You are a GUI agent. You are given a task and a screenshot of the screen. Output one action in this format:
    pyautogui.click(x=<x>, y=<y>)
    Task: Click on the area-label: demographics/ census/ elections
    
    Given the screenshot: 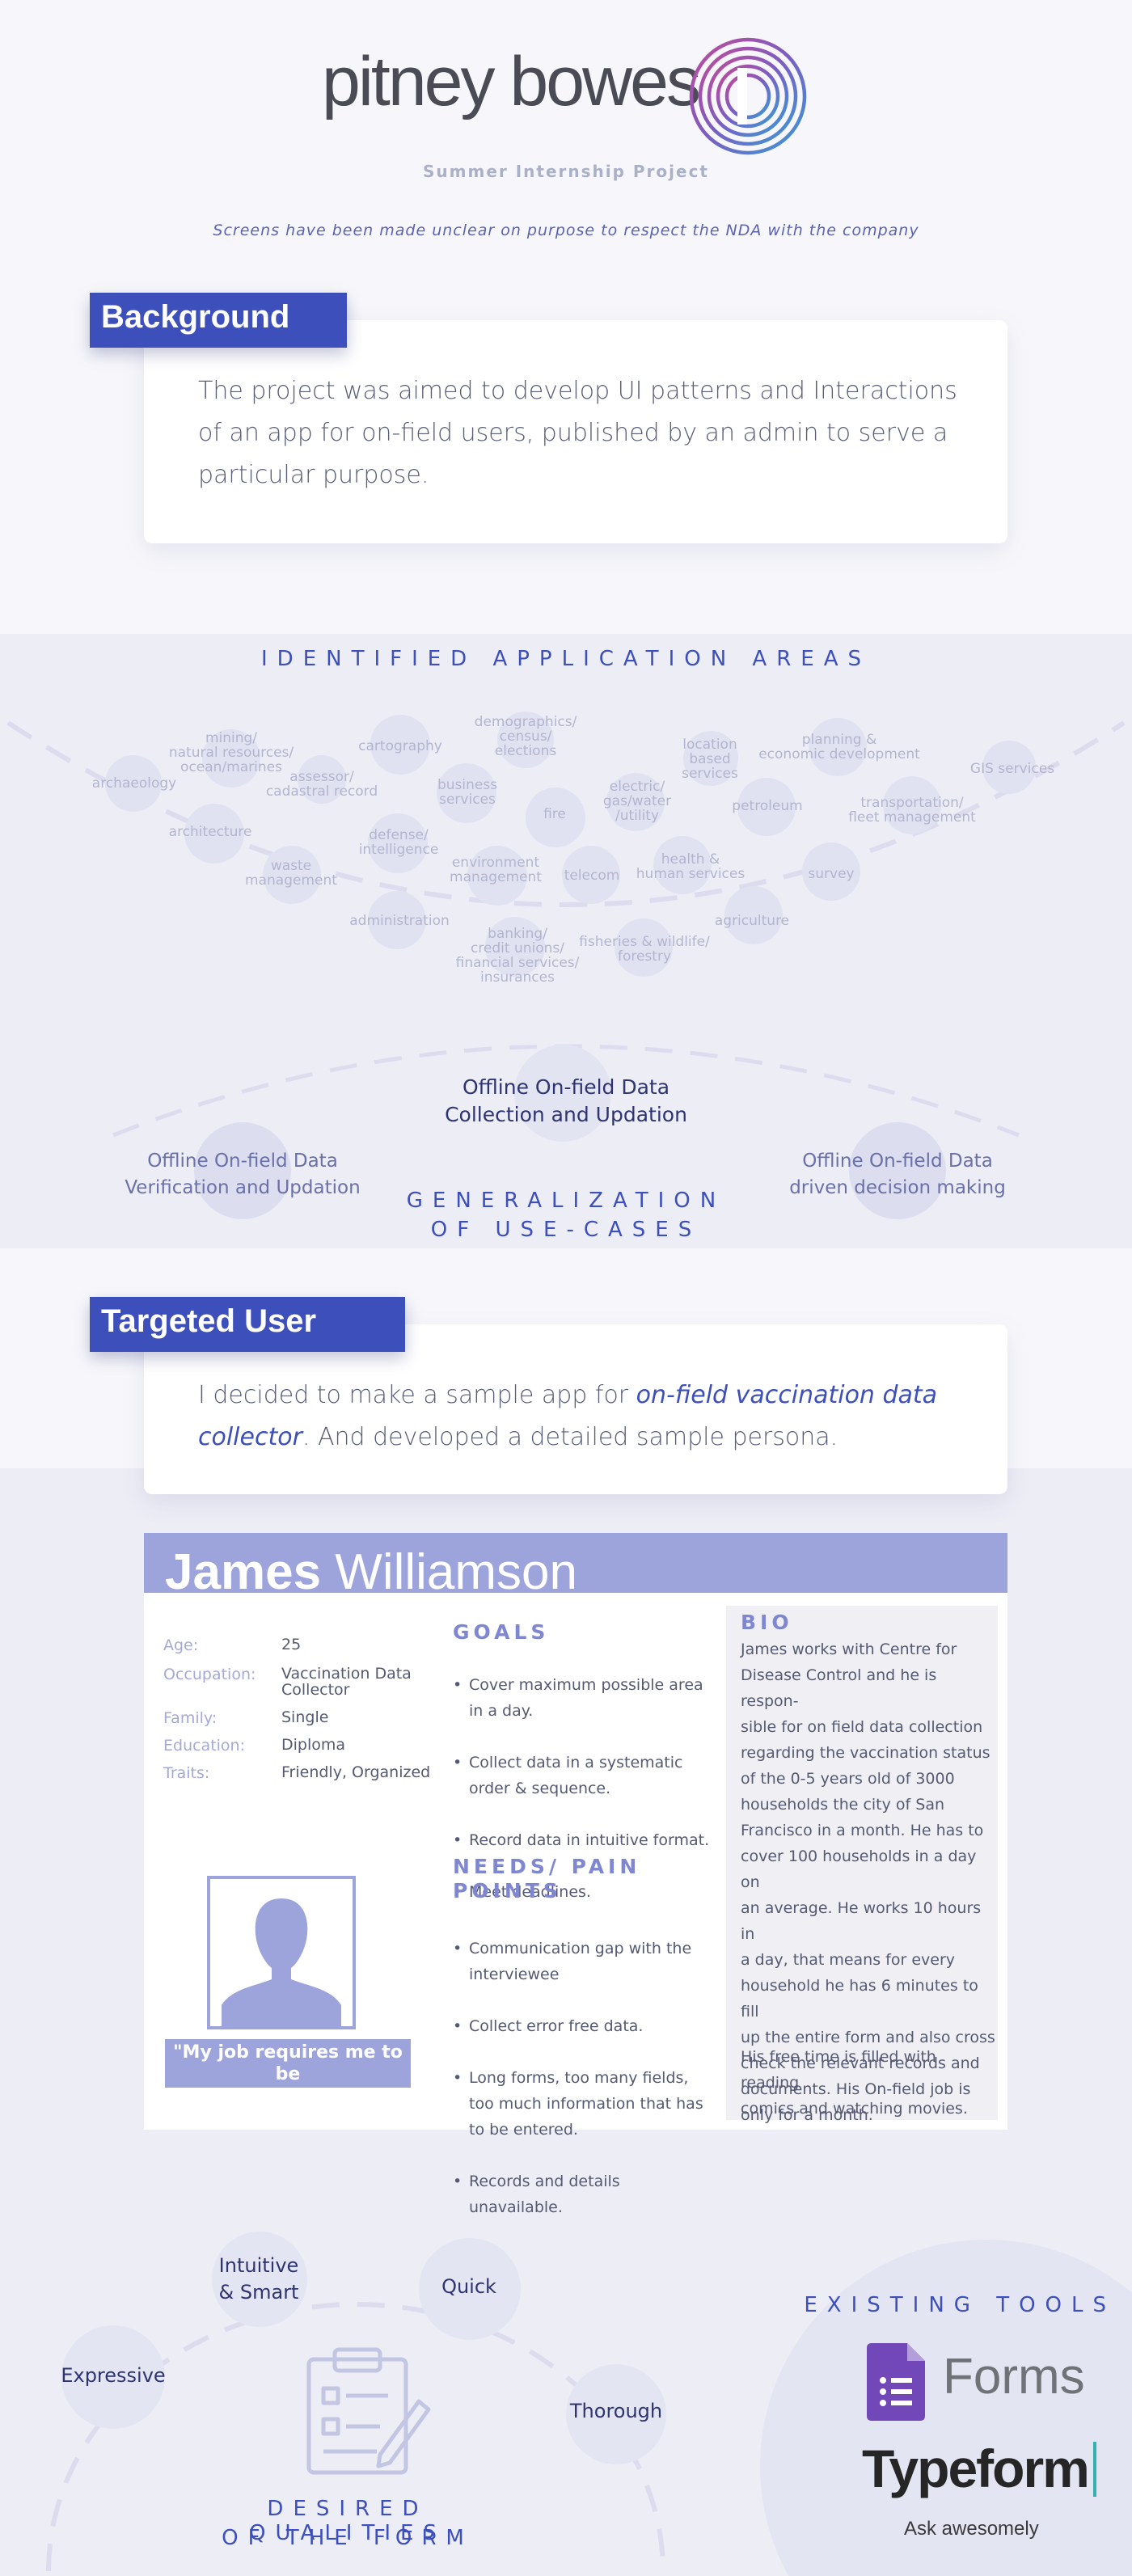 What is the action you would take?
    pyautogui.click(x=525, y=736)
    